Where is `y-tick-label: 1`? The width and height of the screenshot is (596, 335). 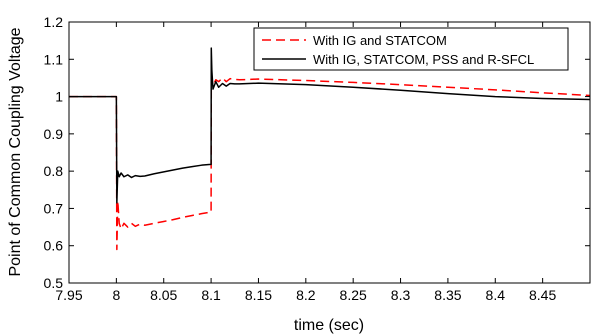 y-tick-label: 1 is located at coordinates (59, 97).